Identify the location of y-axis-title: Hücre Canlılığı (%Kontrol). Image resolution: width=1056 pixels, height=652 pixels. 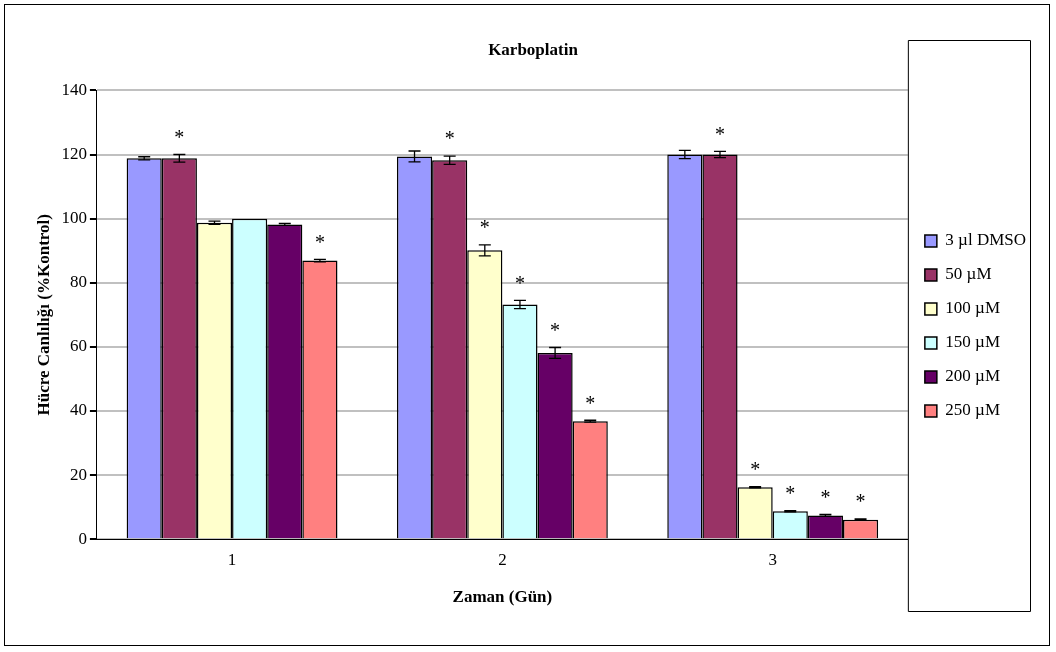
(43, 315).